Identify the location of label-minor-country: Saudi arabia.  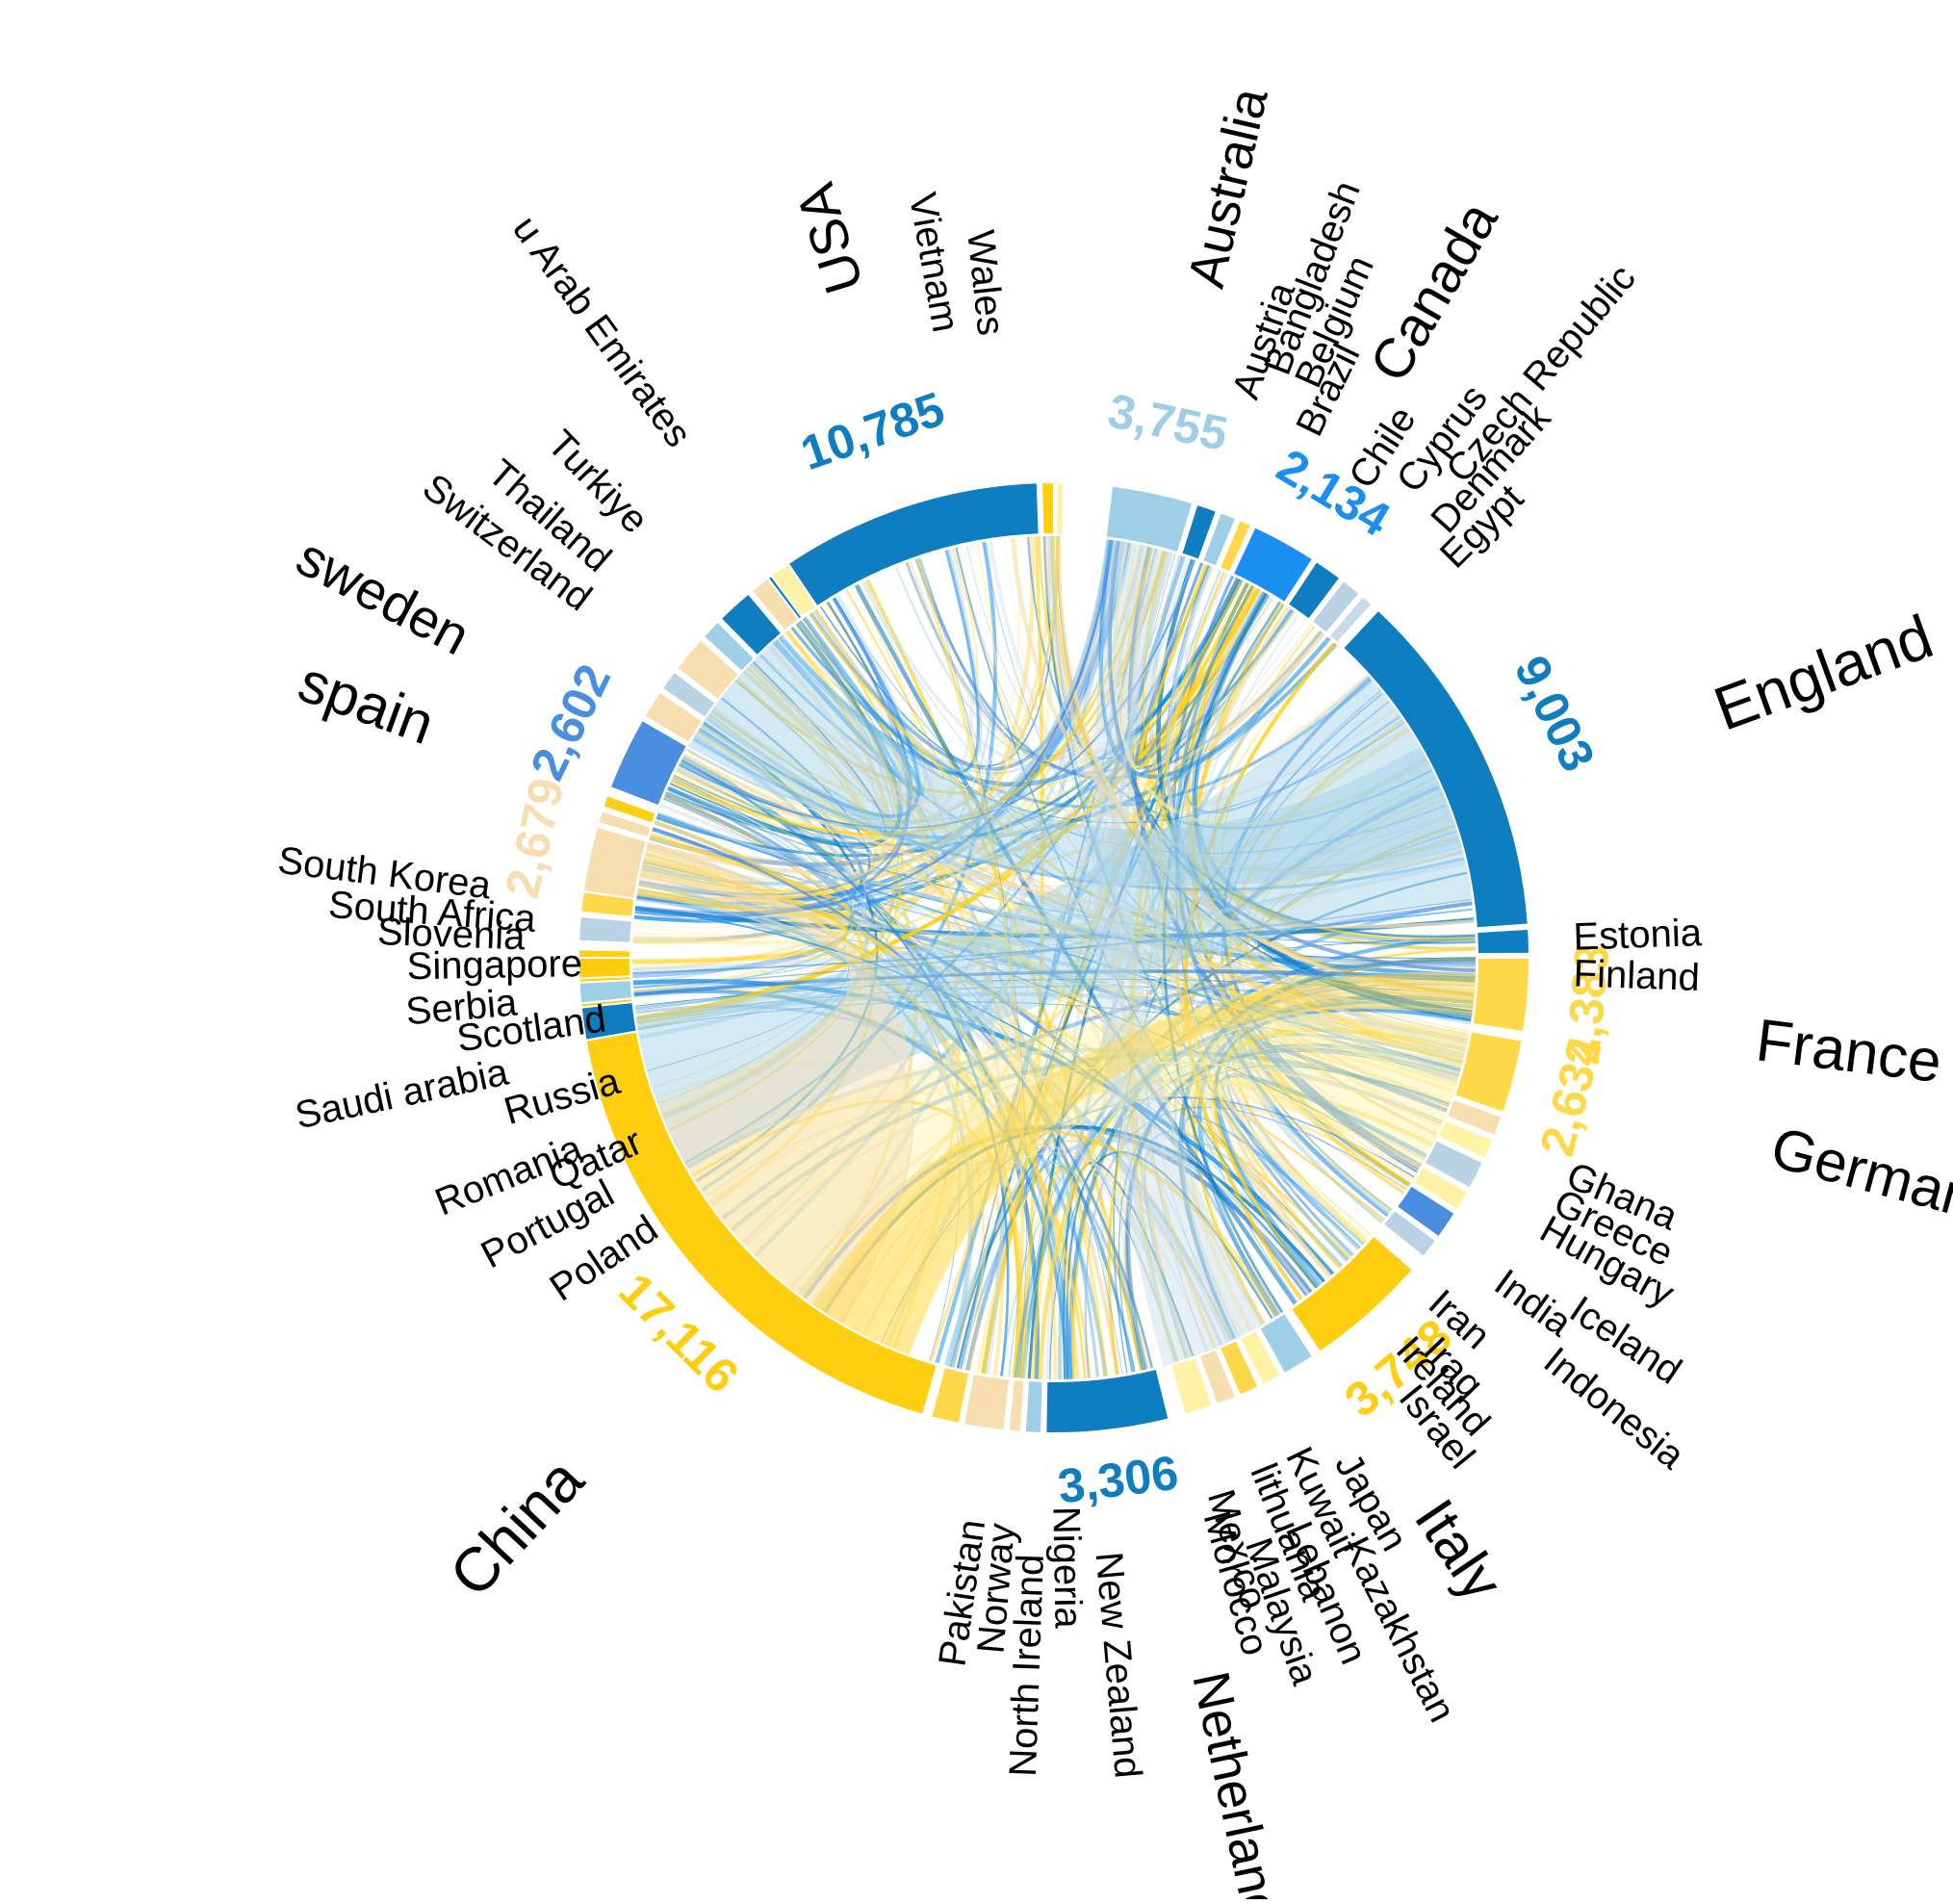
(402, 1094).